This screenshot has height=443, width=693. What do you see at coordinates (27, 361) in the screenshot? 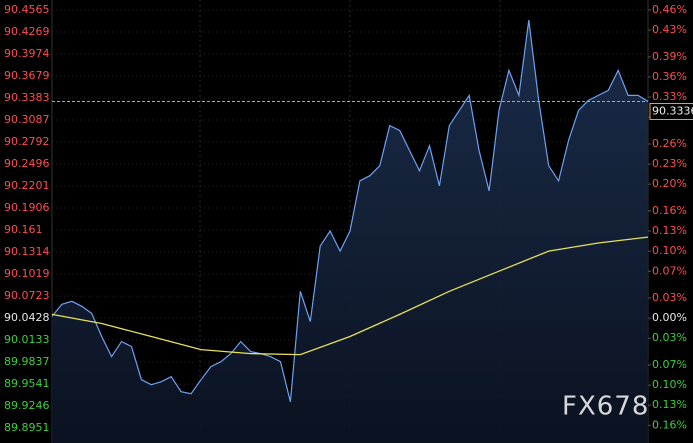
I see `y-tick-label: 89.9837` at bounding box center [27, 361].